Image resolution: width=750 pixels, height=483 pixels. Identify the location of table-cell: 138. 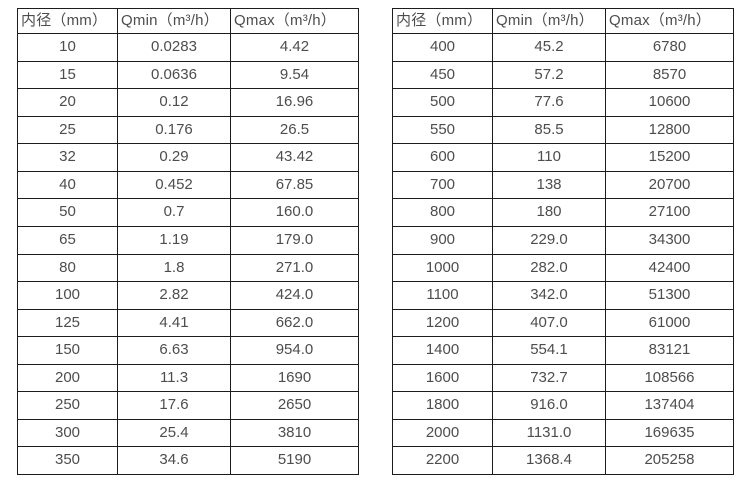
(549, 185).